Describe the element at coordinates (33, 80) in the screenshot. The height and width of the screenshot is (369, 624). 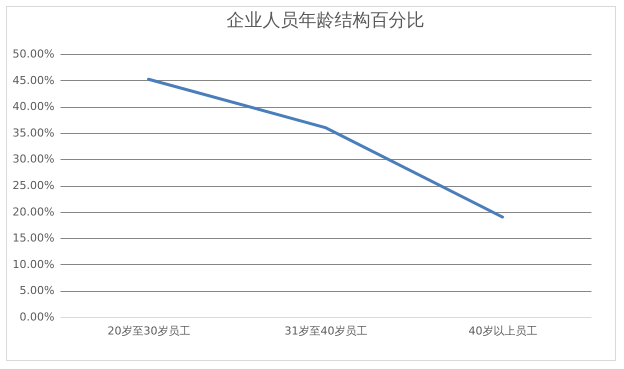
I see `y-tick-label: 45.00%` at that location.